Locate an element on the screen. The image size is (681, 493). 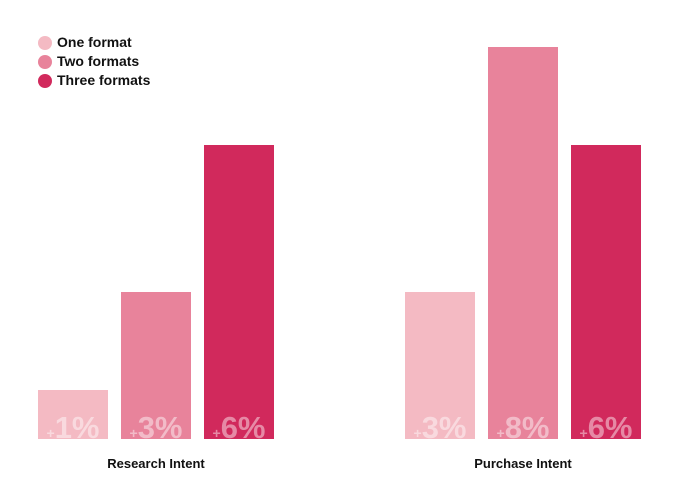
legend-swatch-three-formats is located at coordinates (45, 80).